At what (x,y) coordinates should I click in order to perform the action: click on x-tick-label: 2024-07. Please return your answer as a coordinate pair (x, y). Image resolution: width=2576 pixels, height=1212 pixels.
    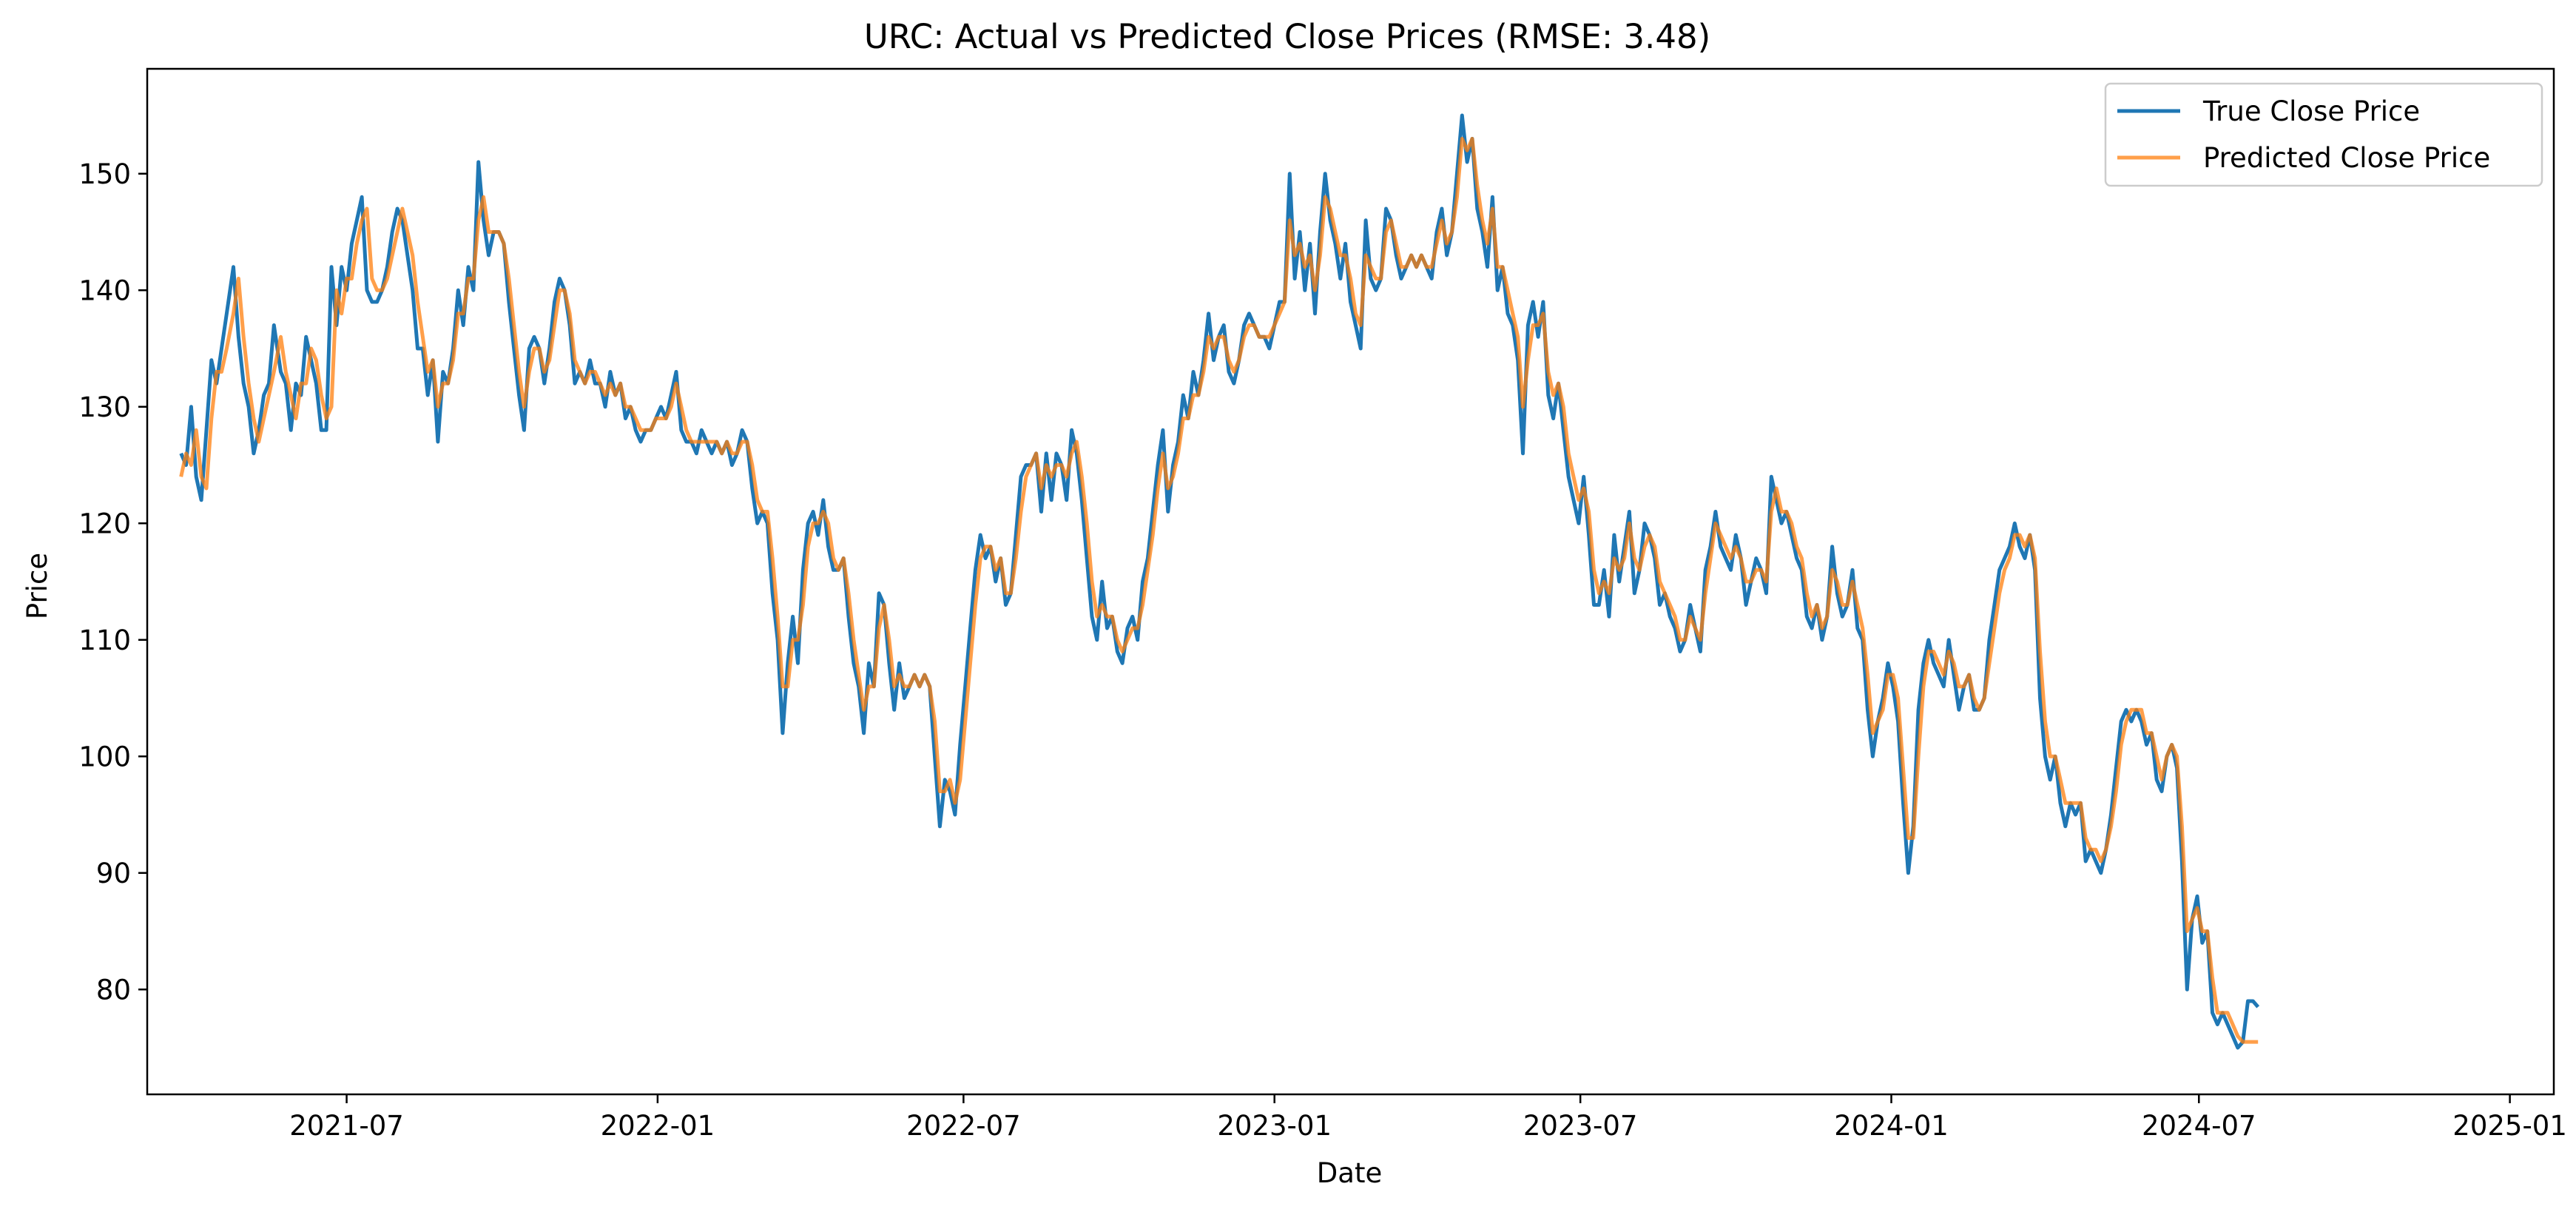
    Looking at the image, I should click on (2199, 1126).